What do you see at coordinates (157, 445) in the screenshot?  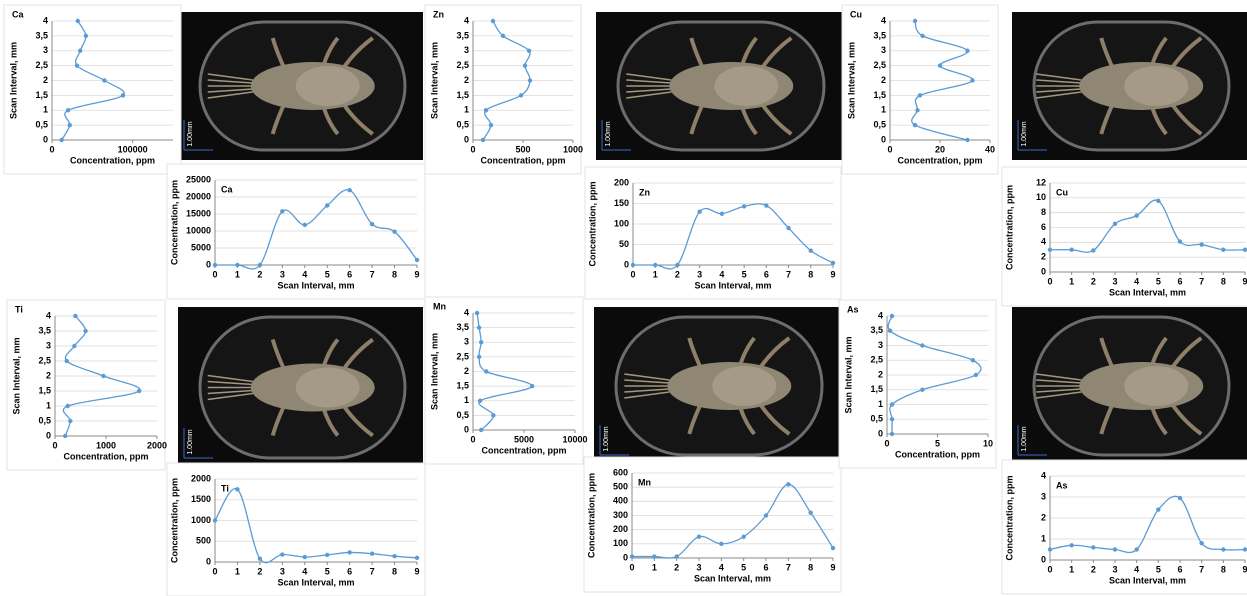 I see `x-tick-label: 2000` at bounding box center [157, 445].